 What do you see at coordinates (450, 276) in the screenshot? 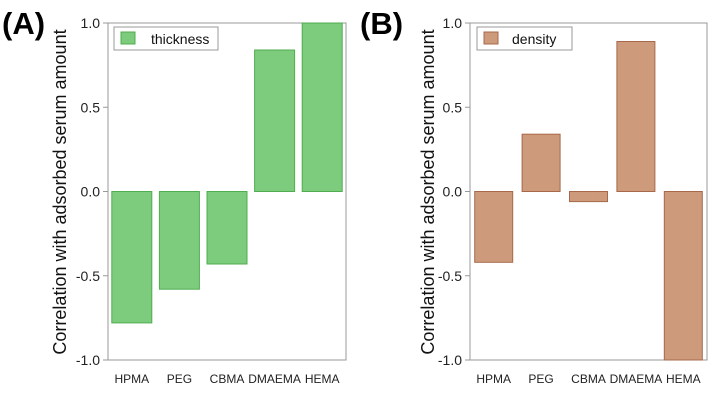
I see `panel-b-y-tick-label-1: -0.5` at bounding box center [450, 276].